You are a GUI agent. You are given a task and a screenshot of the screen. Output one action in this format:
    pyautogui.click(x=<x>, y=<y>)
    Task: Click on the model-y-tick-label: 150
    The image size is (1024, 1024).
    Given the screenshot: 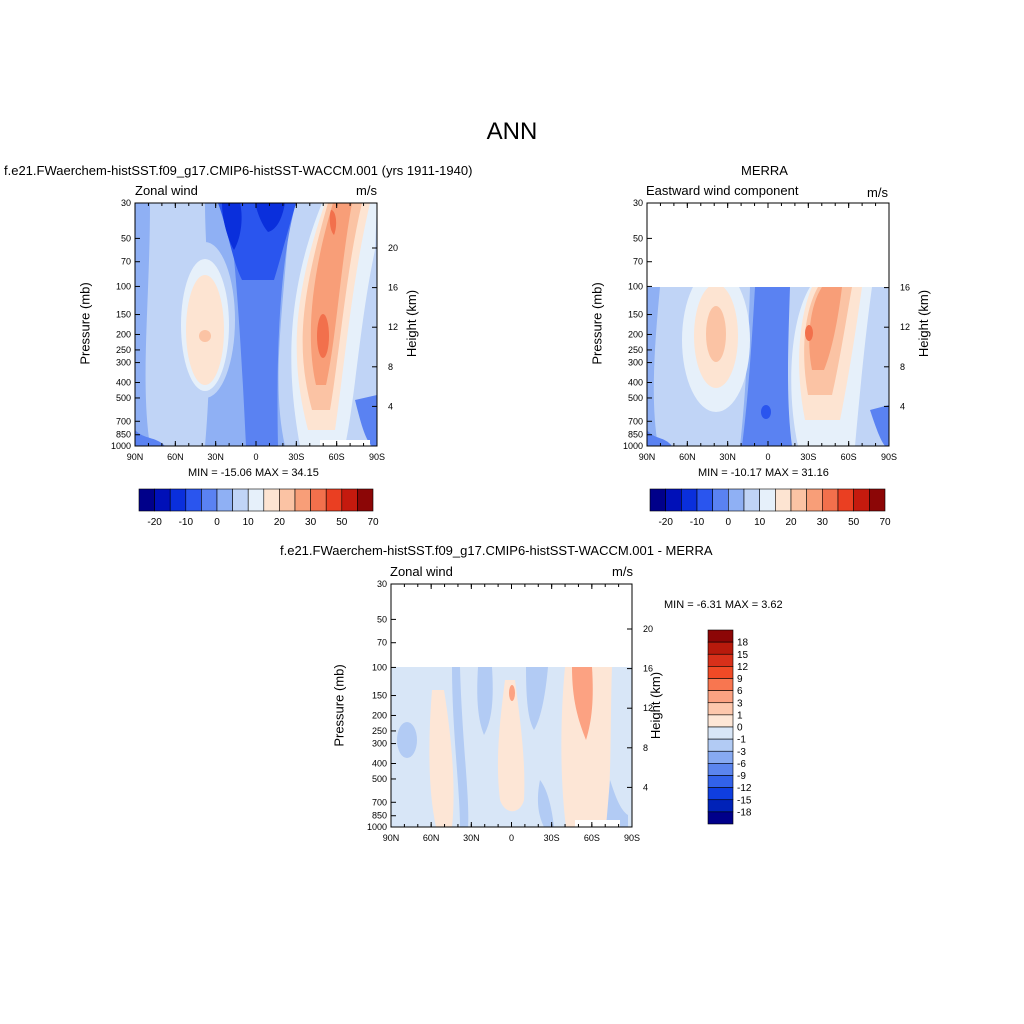 What is the action you would take?
    pyautogui.click(x=123, y=315)
    